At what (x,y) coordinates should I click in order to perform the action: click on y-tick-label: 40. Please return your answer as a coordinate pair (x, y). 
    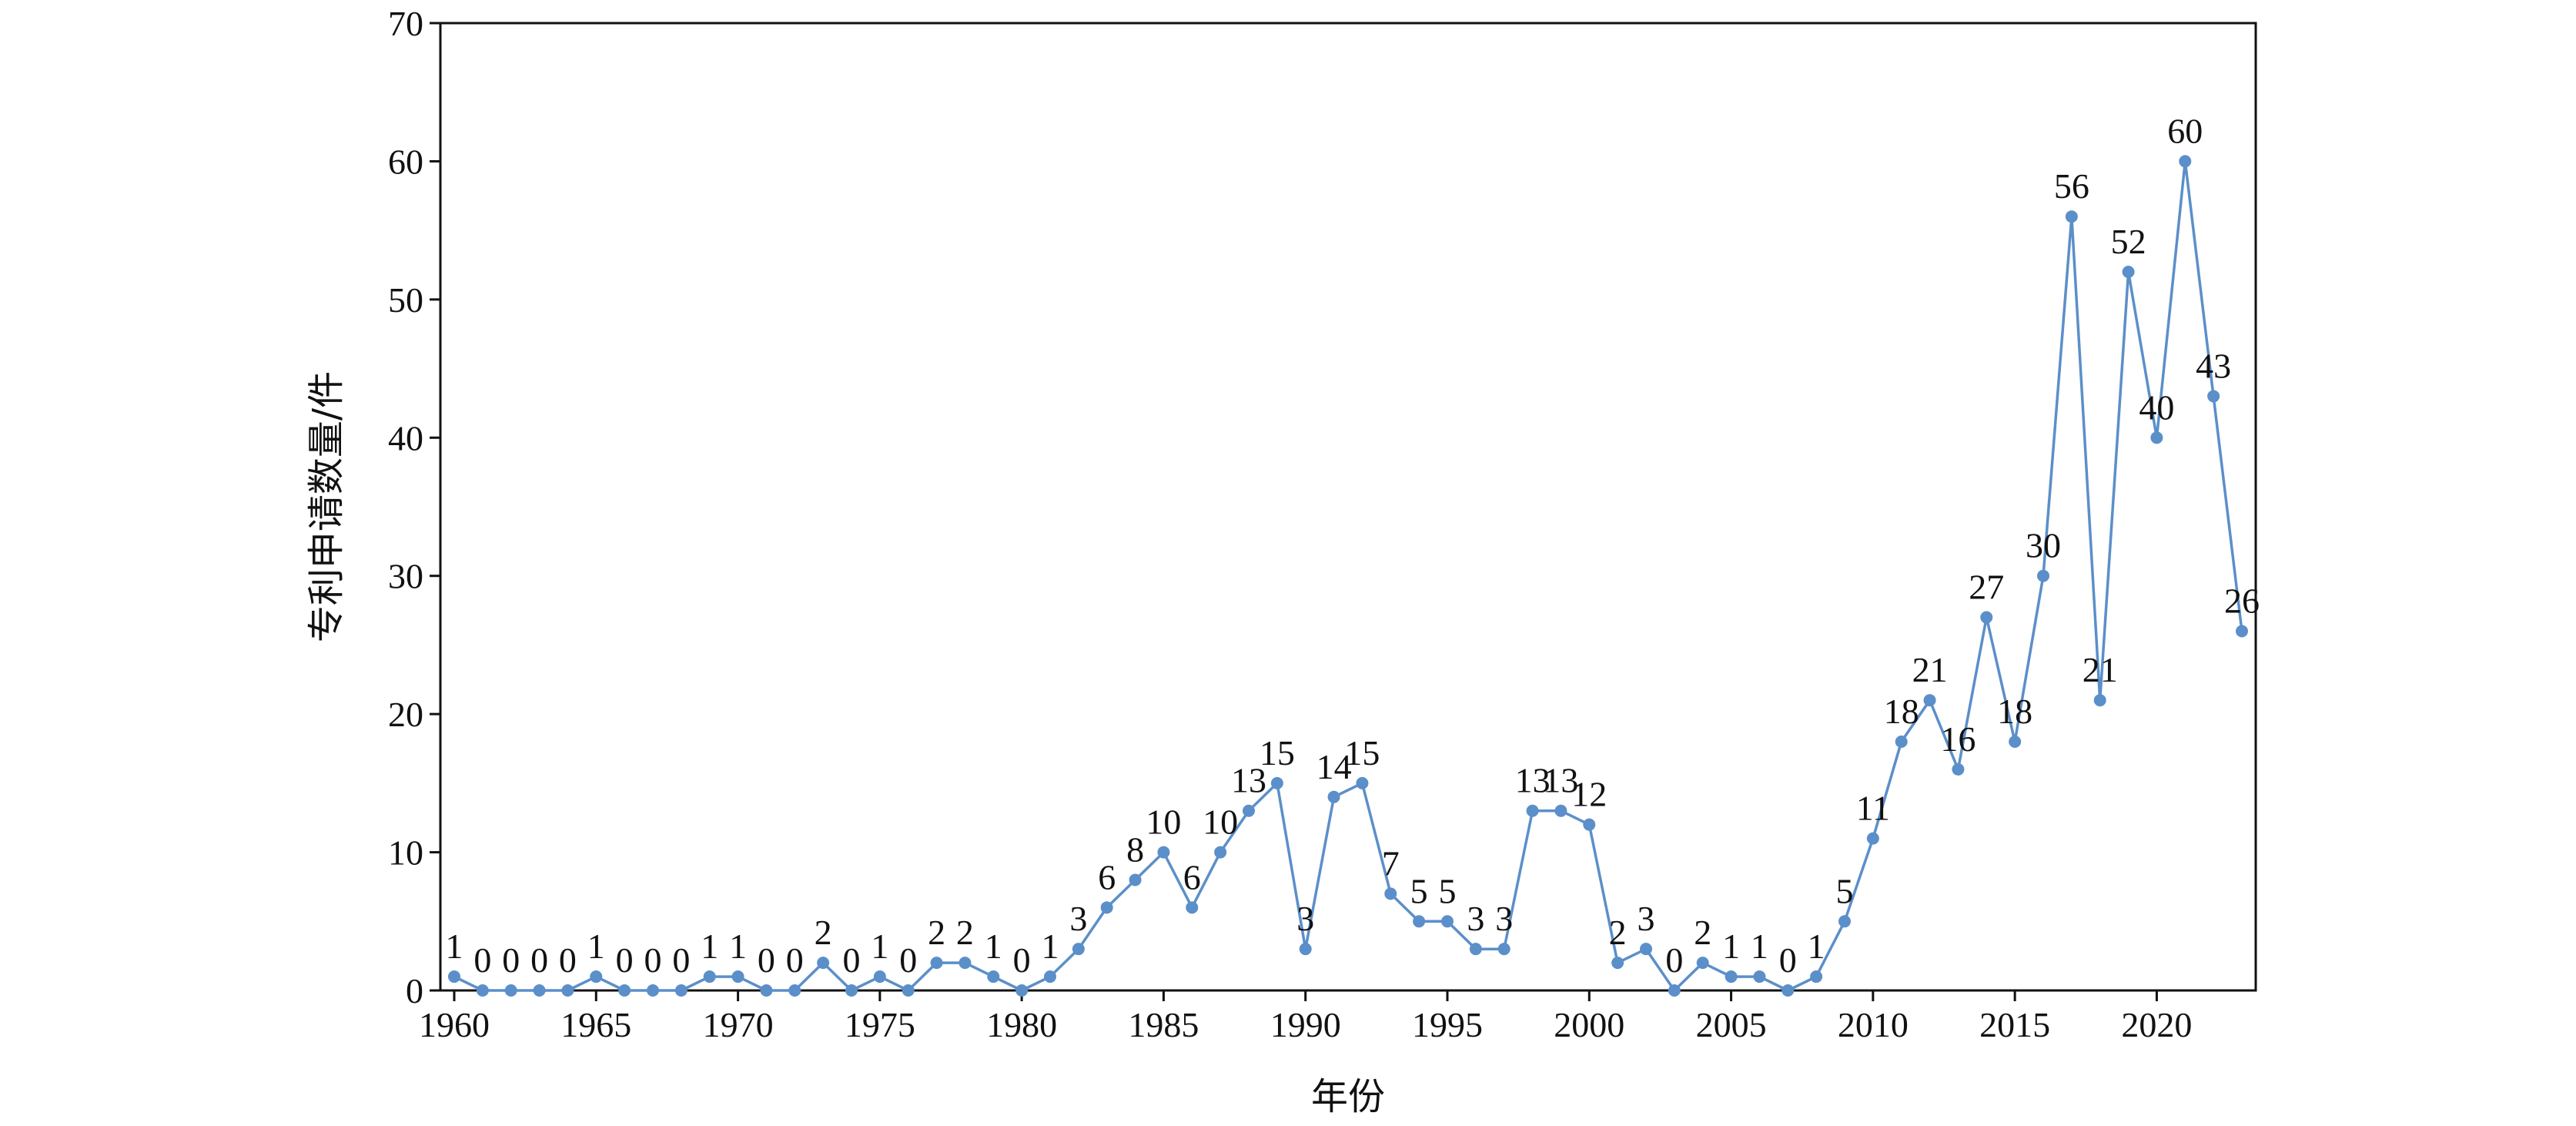
    Looking at the image, I should click on (406, 438).